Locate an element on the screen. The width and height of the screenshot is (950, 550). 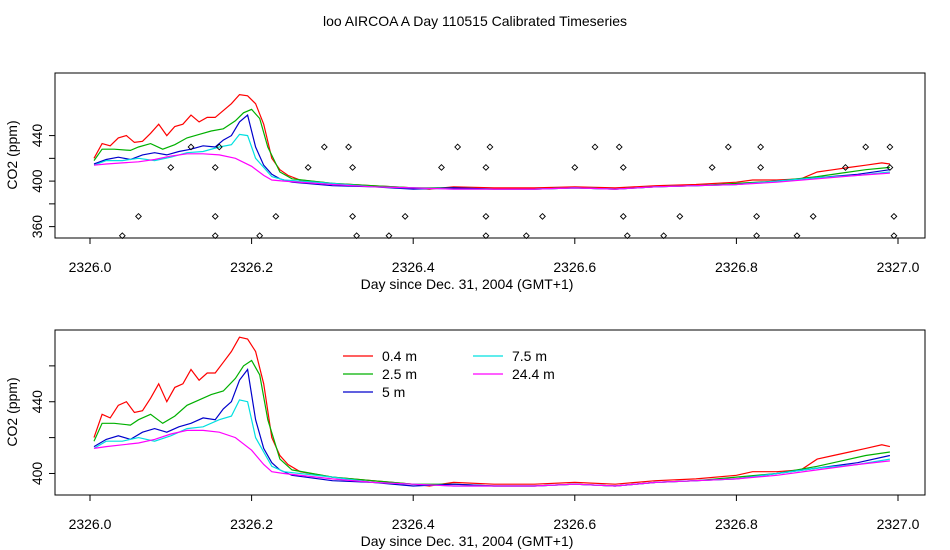
bottom-x-axis-label: Day since Dec. 31, 2004 (GMT+1) is located at coordinates (467, 541).